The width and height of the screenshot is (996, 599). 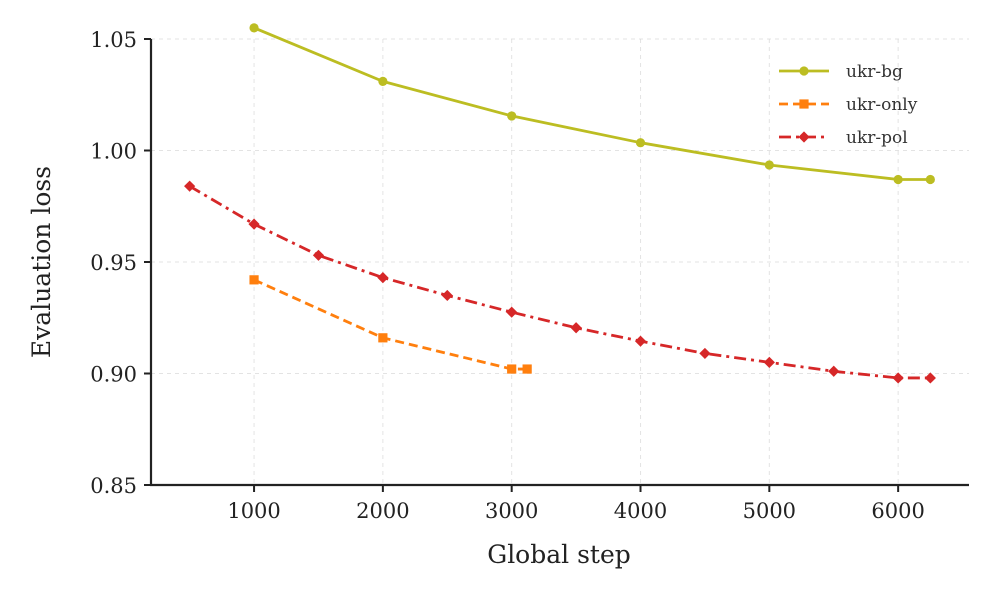 What do you see at coordinates (113, 40) in the screenshot?
I see `y-tick-label: 1.05` at bounding box center [113, 40].